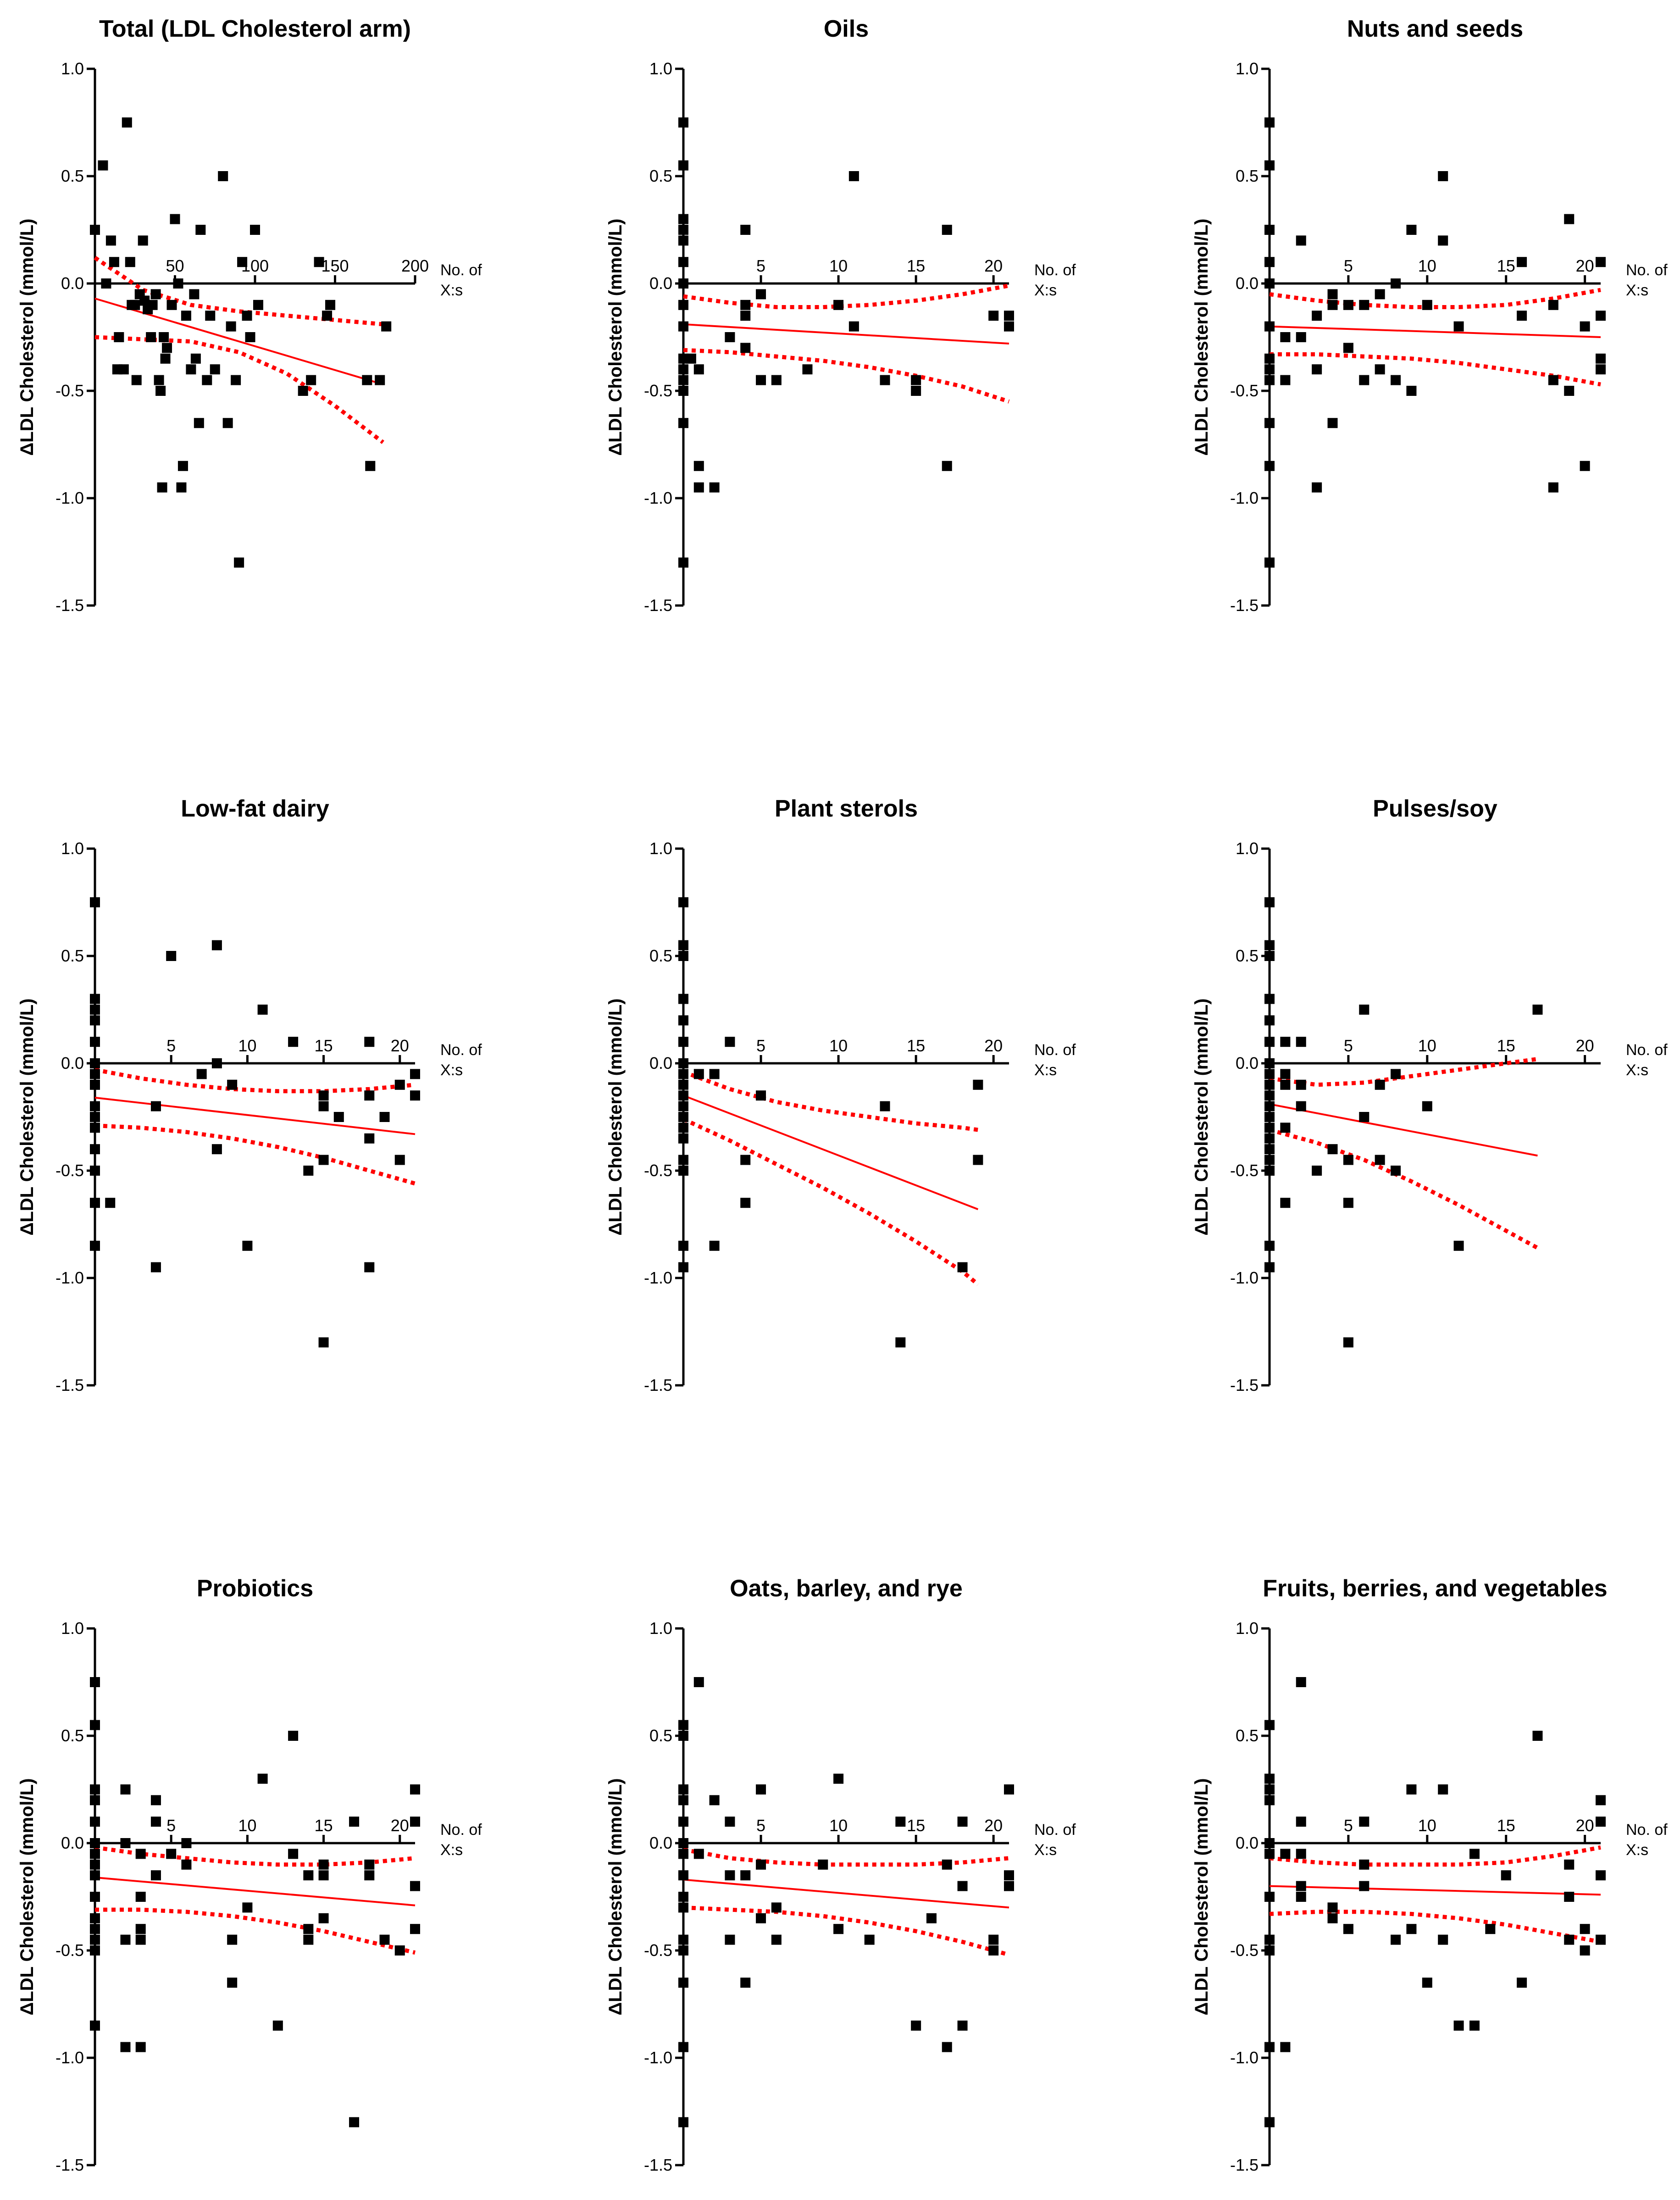  Describe the element at coordinates (1055, 280) in the screenshot. I see `x-axis-label: No. of X:s` at that location.